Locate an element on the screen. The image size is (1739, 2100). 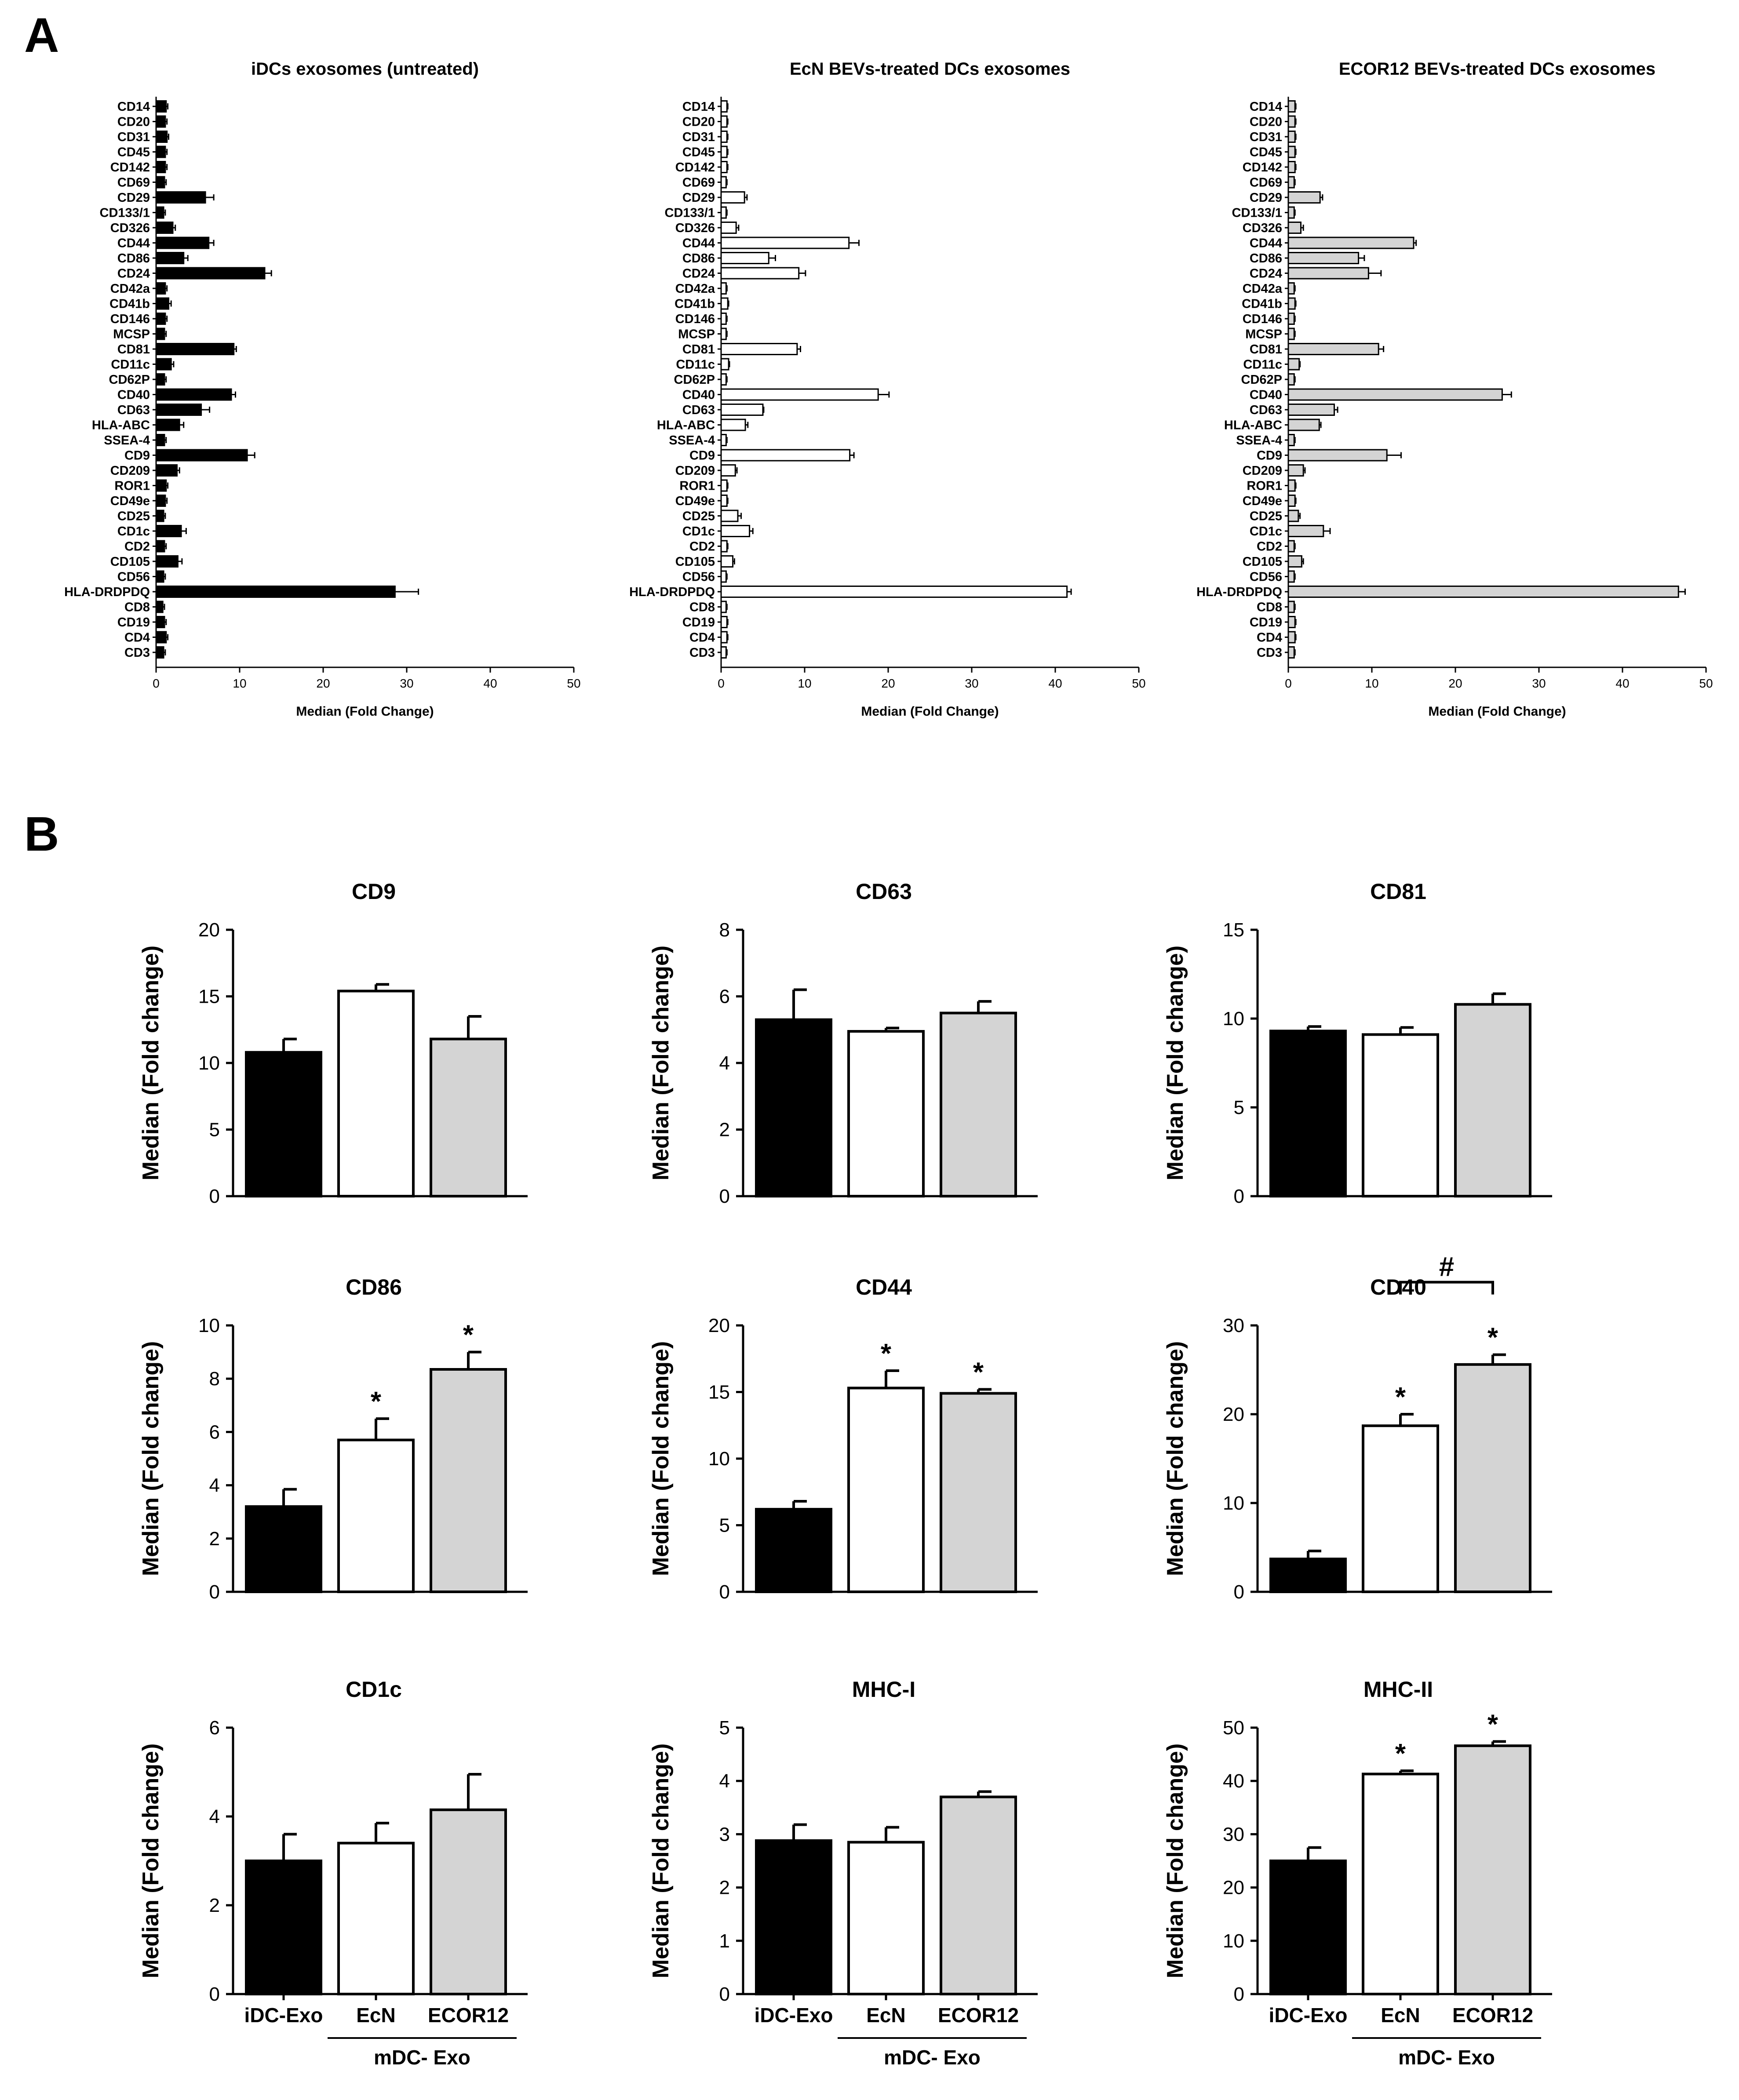
y-tick-label: 10 is located at coordinates (209, 1063).